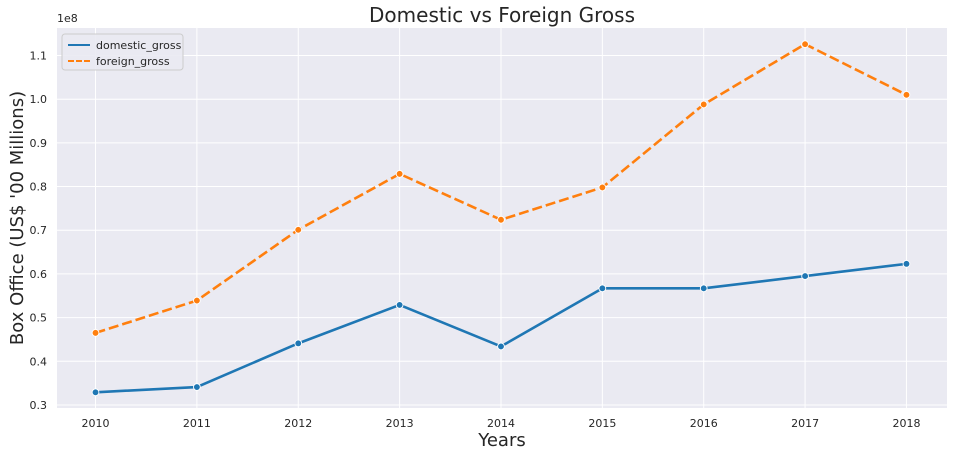 The height and width of the screenshot is (457, 955). Describe the element at coordinates (39, 56) in the screenshot. I see `y-tick-label: 1.1` at that location.